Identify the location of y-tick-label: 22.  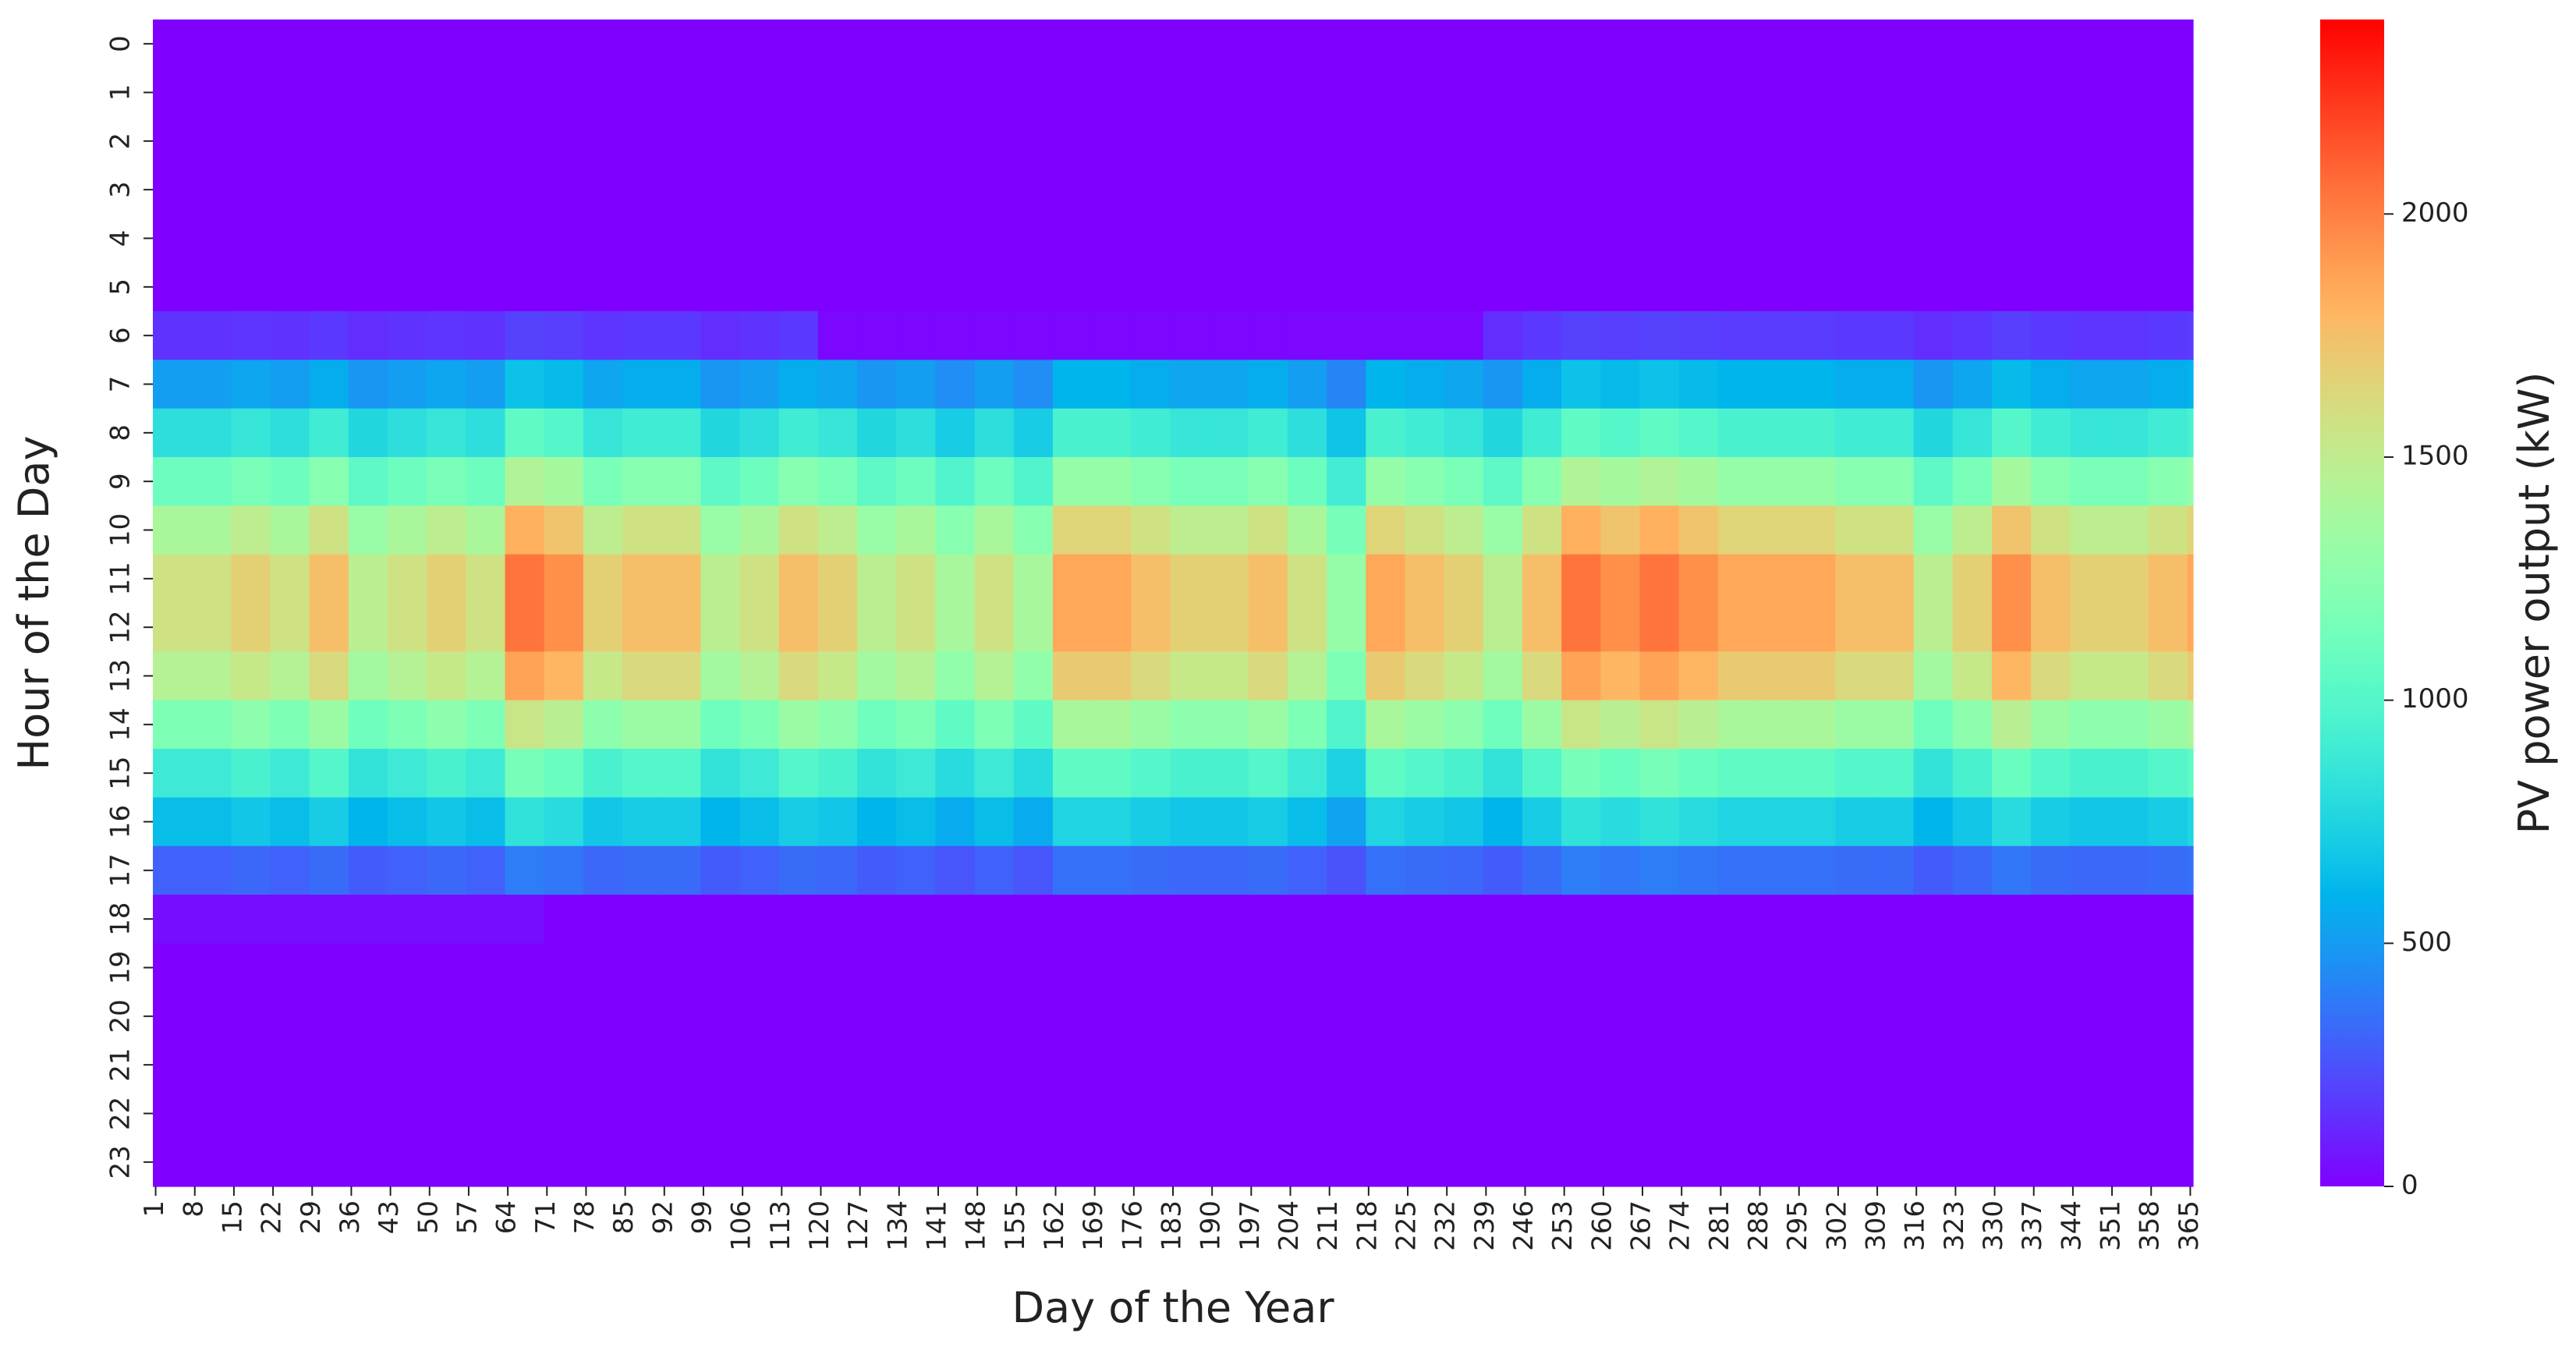
(120, 1114).